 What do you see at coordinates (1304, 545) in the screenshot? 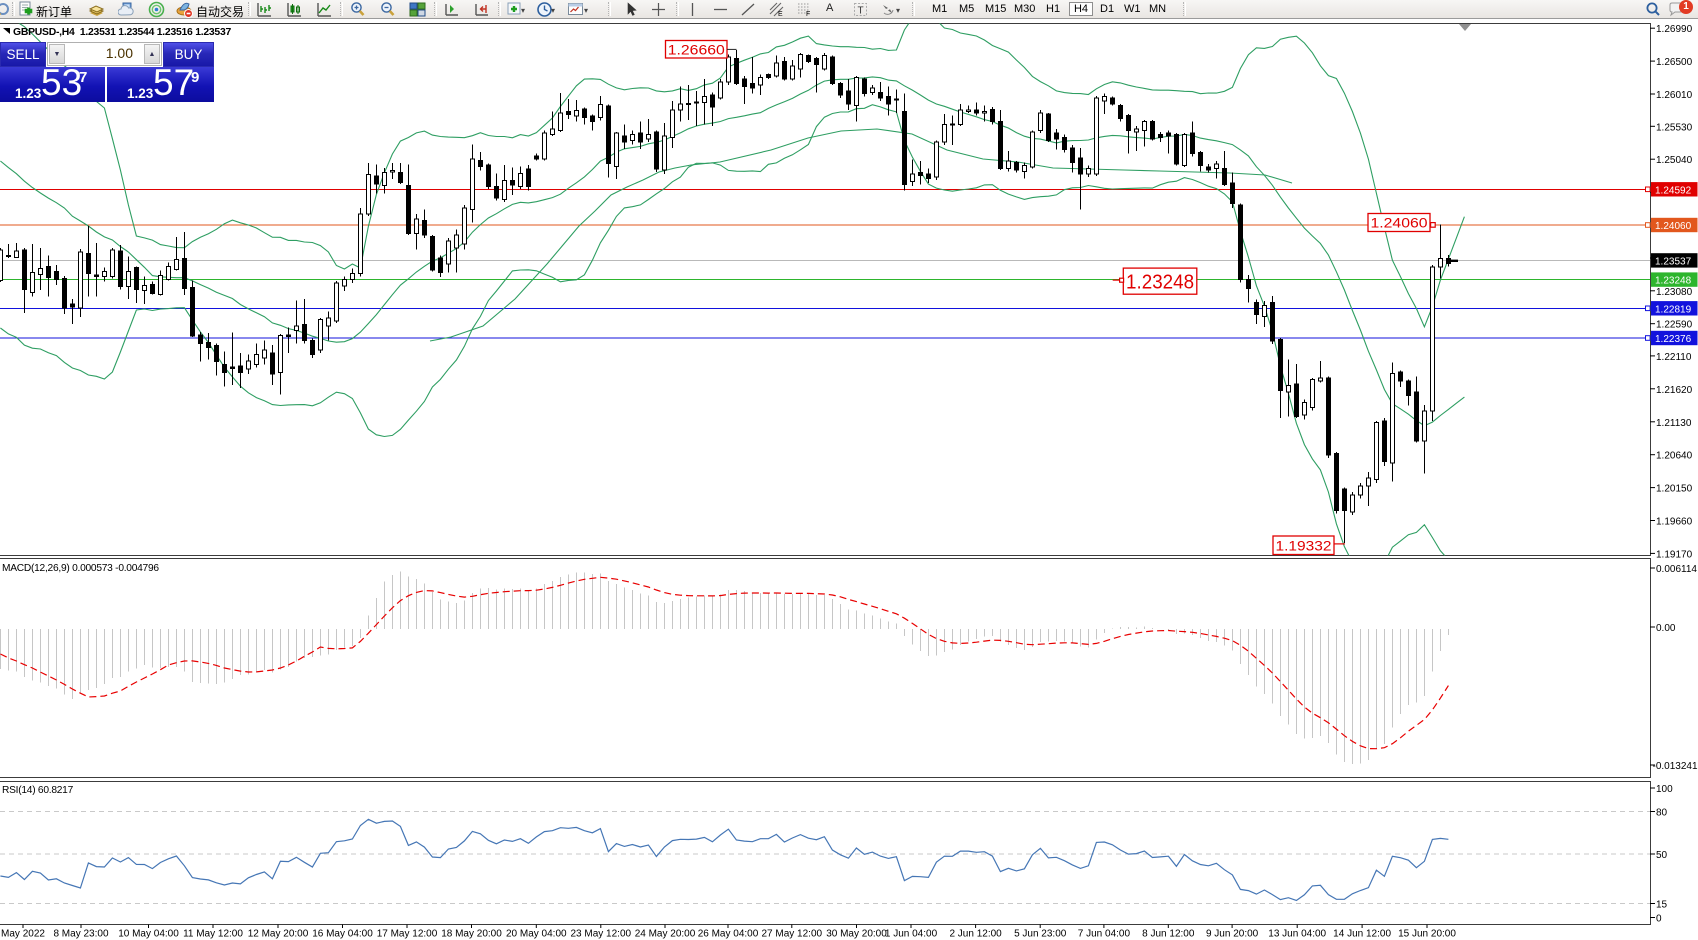
I see `svg-text: 1.19332` at bounding box center [1304, 545].